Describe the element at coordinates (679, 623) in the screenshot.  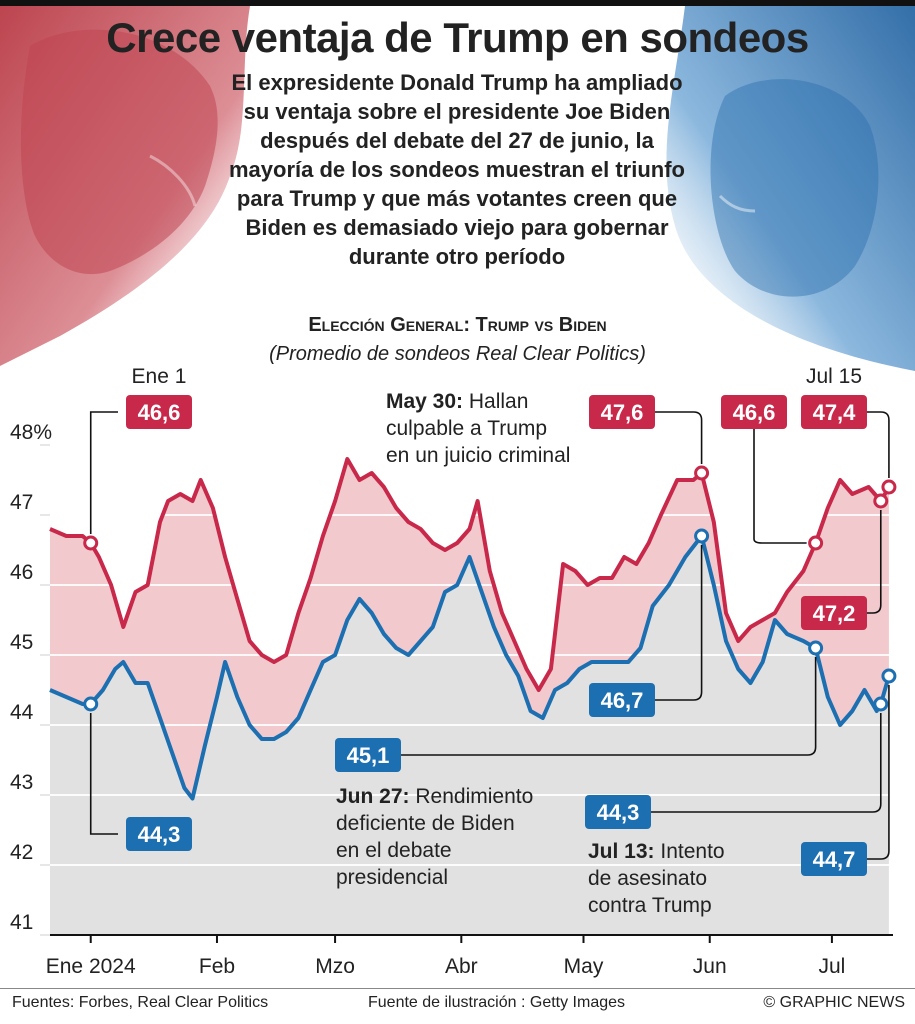
I see `leader-may30_biden` at that location.